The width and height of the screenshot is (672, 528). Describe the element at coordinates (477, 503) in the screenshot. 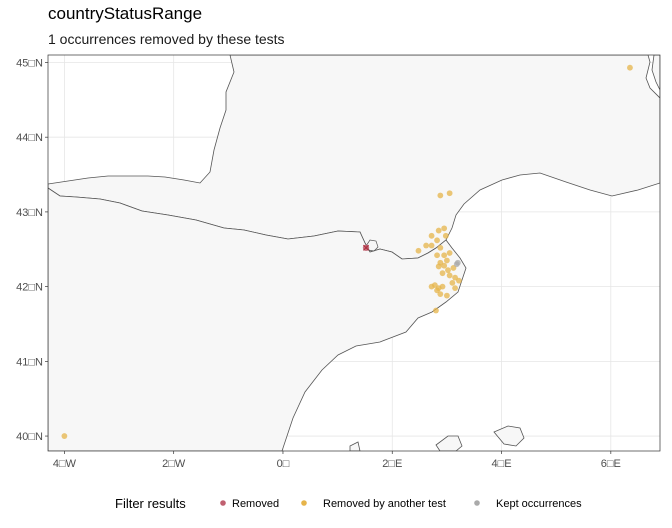

I see `legend-key-kept` at that location.